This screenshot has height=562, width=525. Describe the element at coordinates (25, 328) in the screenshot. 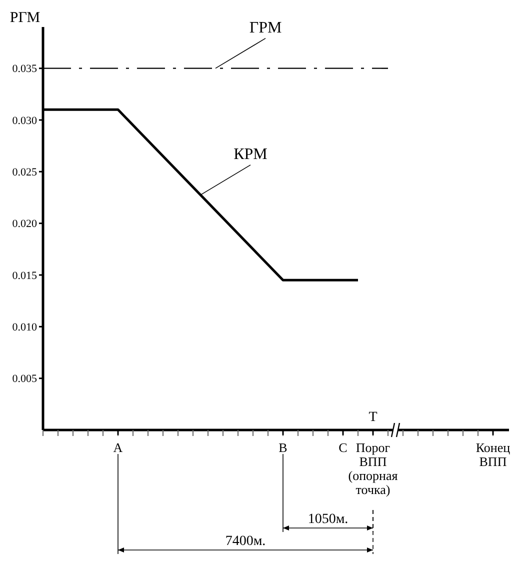

I see `y-tick-label: 0.010` at that location.